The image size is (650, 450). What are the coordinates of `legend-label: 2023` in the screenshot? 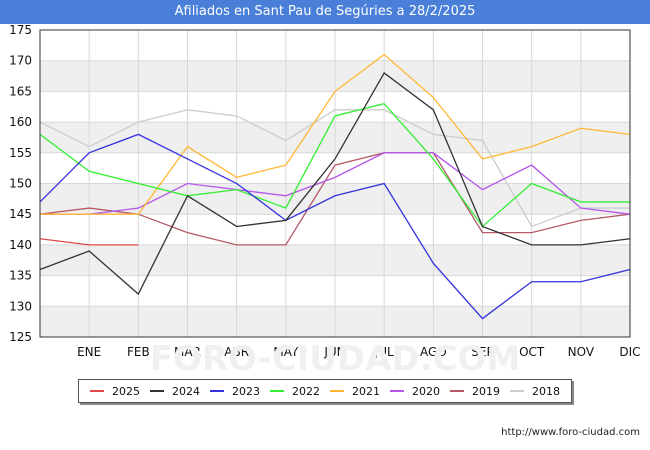 It's located at (246, 391).